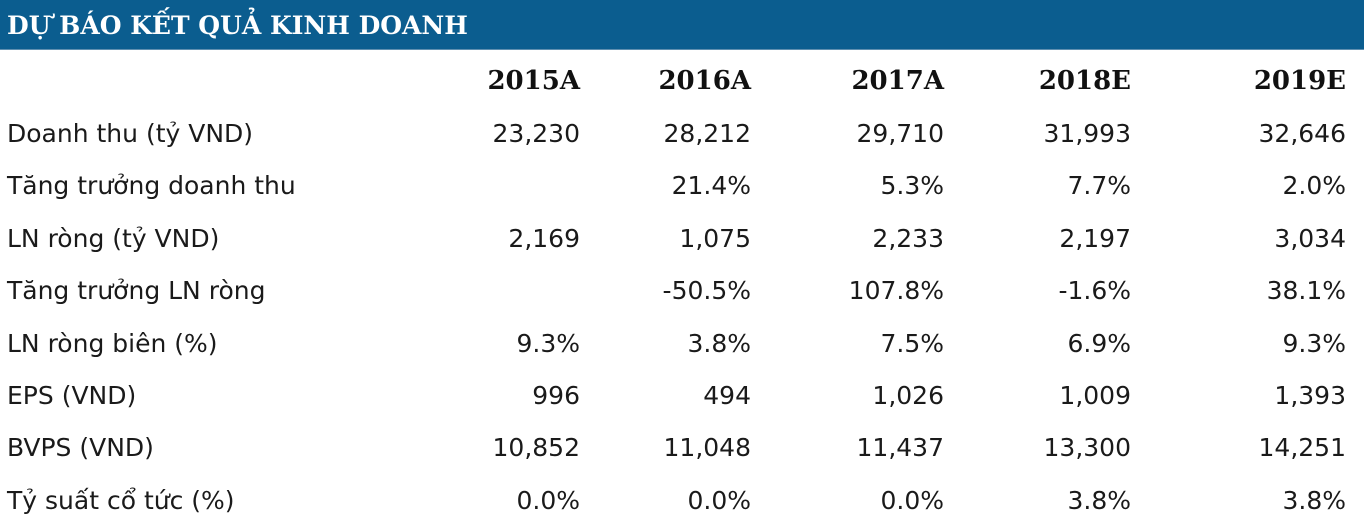  Describe the element at coordinates (151, 186) in the screenshot. I see `row-label: Tăng trưởng doanh thu` at that location.